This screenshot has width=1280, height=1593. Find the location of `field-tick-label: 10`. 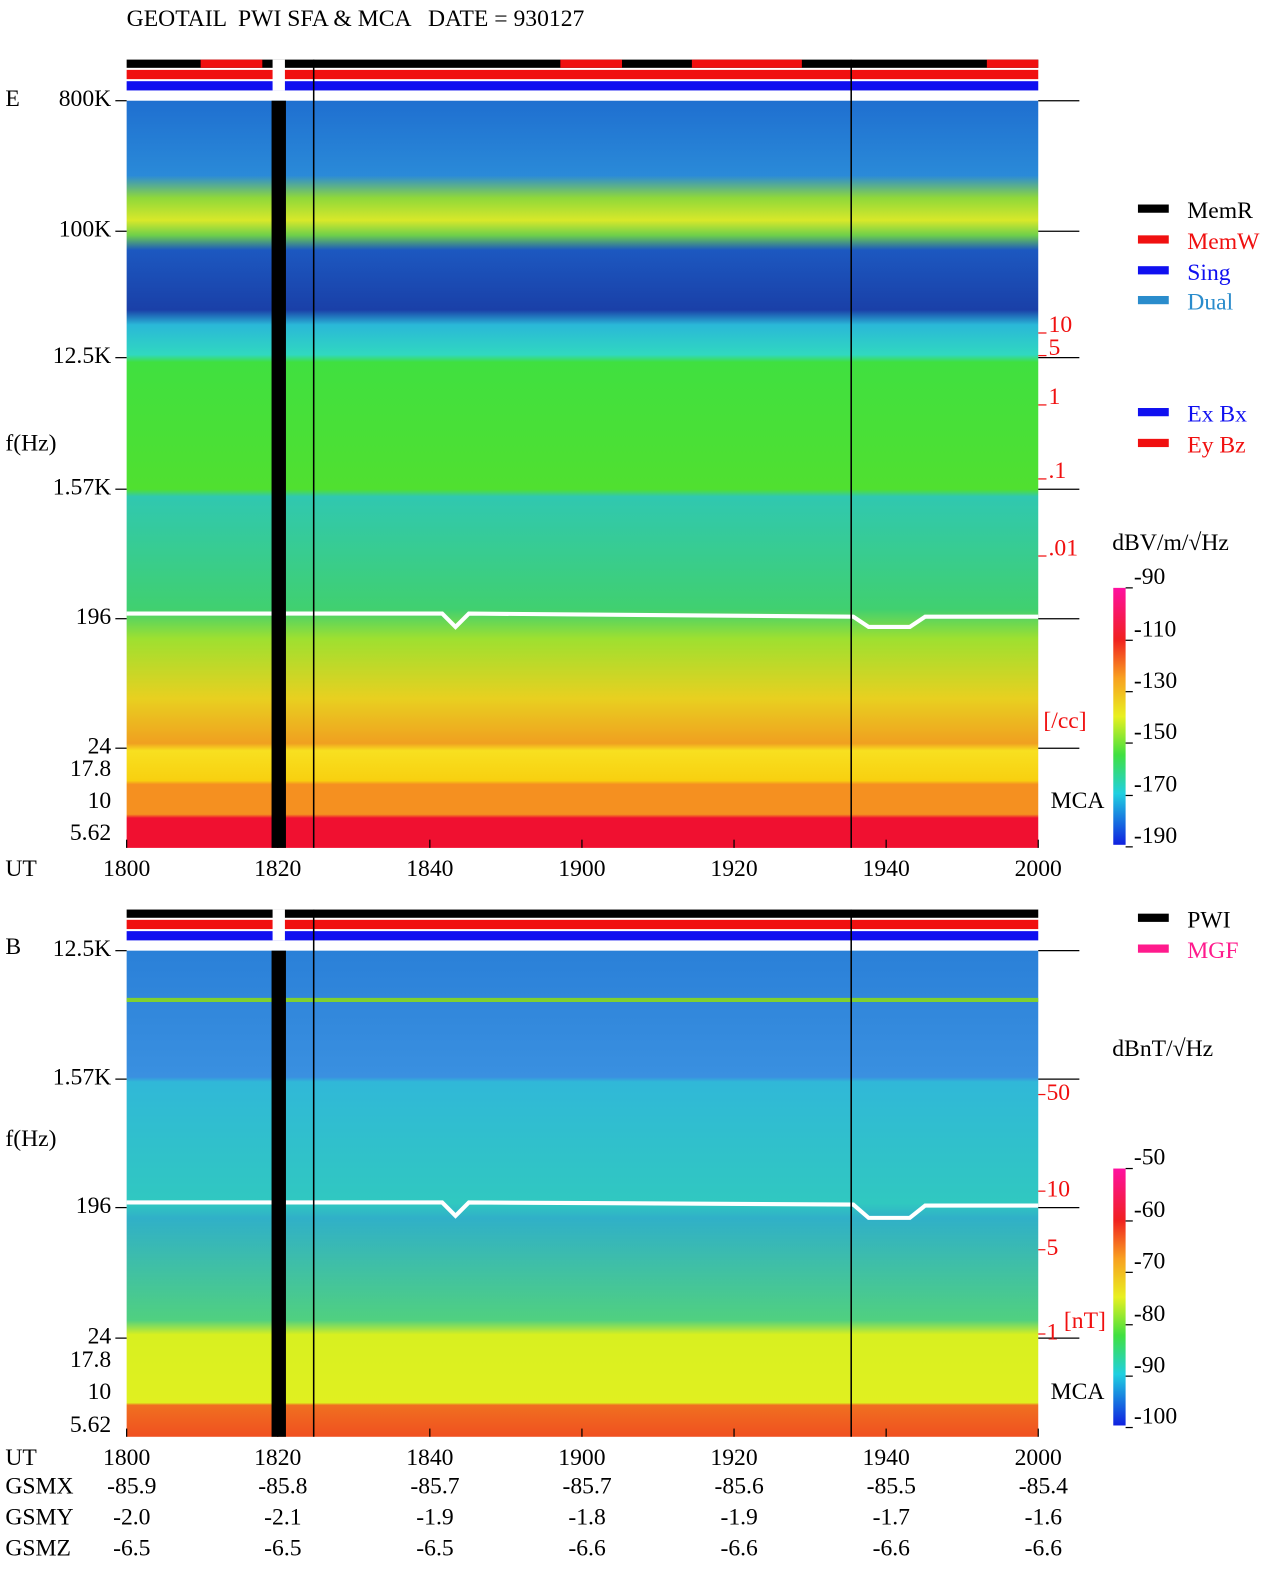

field-tick-label: 10 is located at coordinates (1058, 1190).